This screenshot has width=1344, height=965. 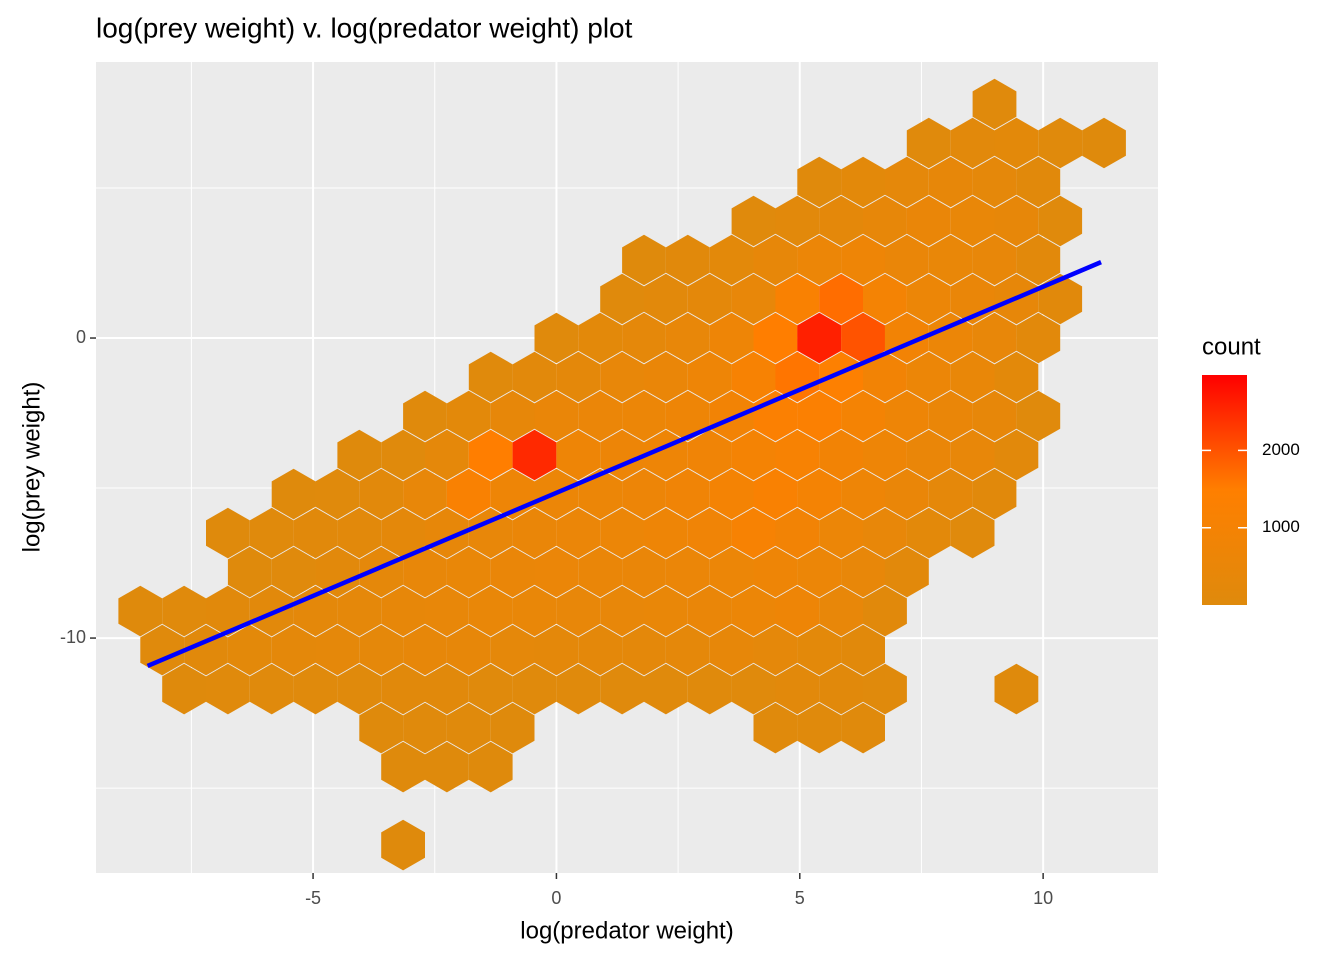 What do you see at coordinates (31, 467) in the screenshot?
I see `y-axis-label: log(prey weight)` at bounding box center [31, 467].